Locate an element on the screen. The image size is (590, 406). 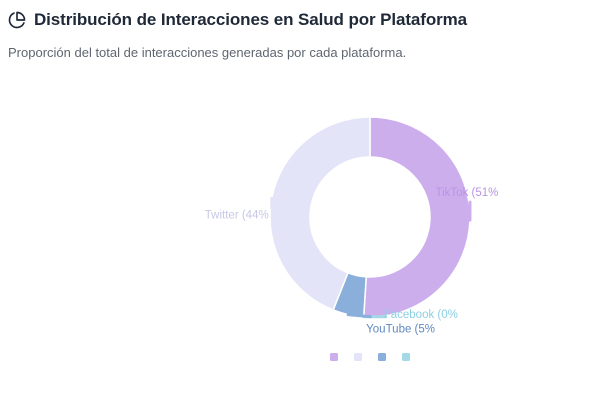
slice-label-twitter: Twitter (44% is located at coordinates (237, 215).